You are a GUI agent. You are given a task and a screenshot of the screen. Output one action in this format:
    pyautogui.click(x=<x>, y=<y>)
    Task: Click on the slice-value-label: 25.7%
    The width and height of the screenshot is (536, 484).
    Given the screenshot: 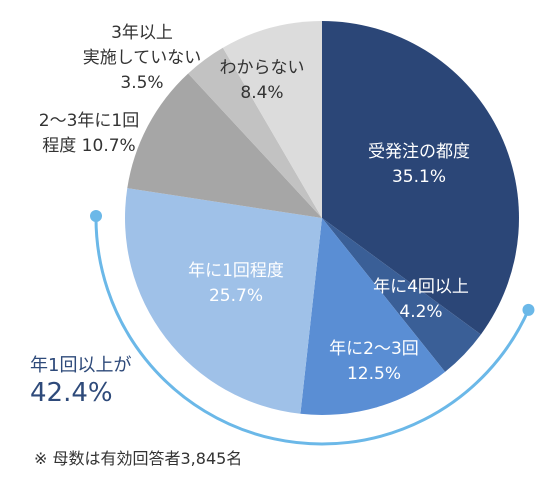 What is the action you would take?
    pyautogui.click(x=236, y=296)
    